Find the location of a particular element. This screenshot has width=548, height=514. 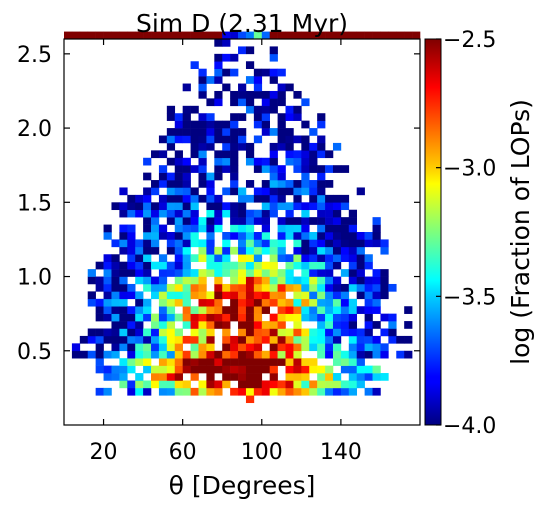

y-tick-label: 0.5 is located at coordinates (34, 352).